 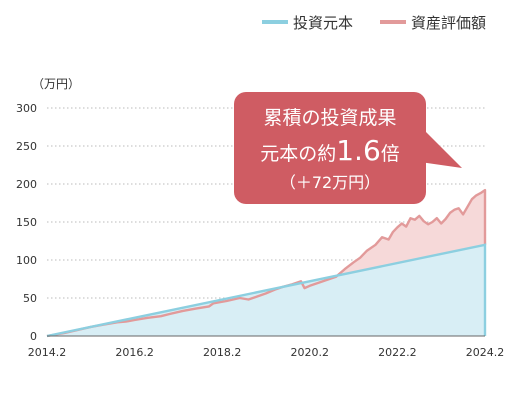 What do you see at coordinates (390, 154) in the screenshot?
I see `callout-line2-suffix: 倍` at bounding box center [390, 154].